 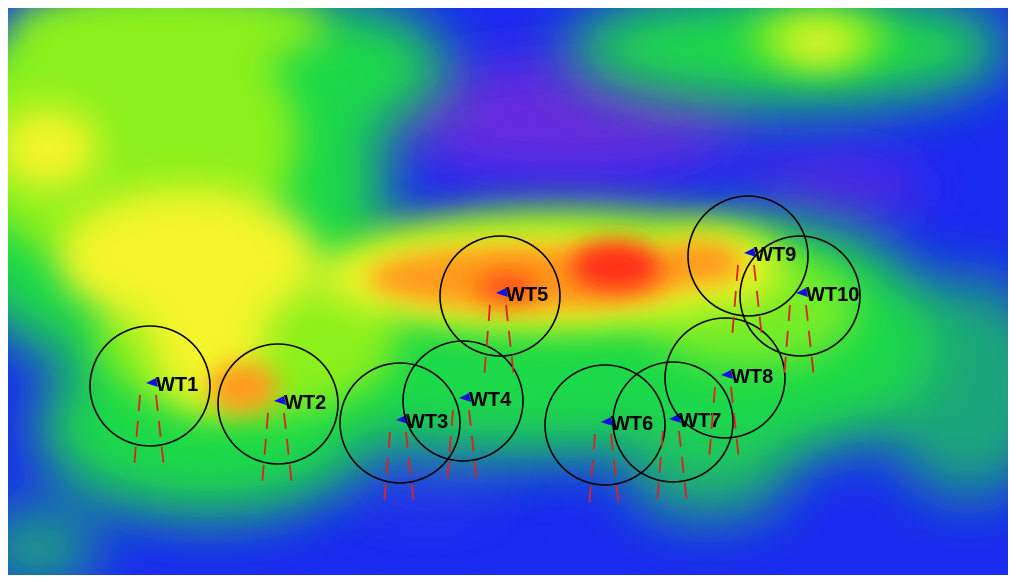 What do you see at coordinates (177, 385) in the screenshot?
I see `turbine-label: WT1` at bounding box center [177, 385].